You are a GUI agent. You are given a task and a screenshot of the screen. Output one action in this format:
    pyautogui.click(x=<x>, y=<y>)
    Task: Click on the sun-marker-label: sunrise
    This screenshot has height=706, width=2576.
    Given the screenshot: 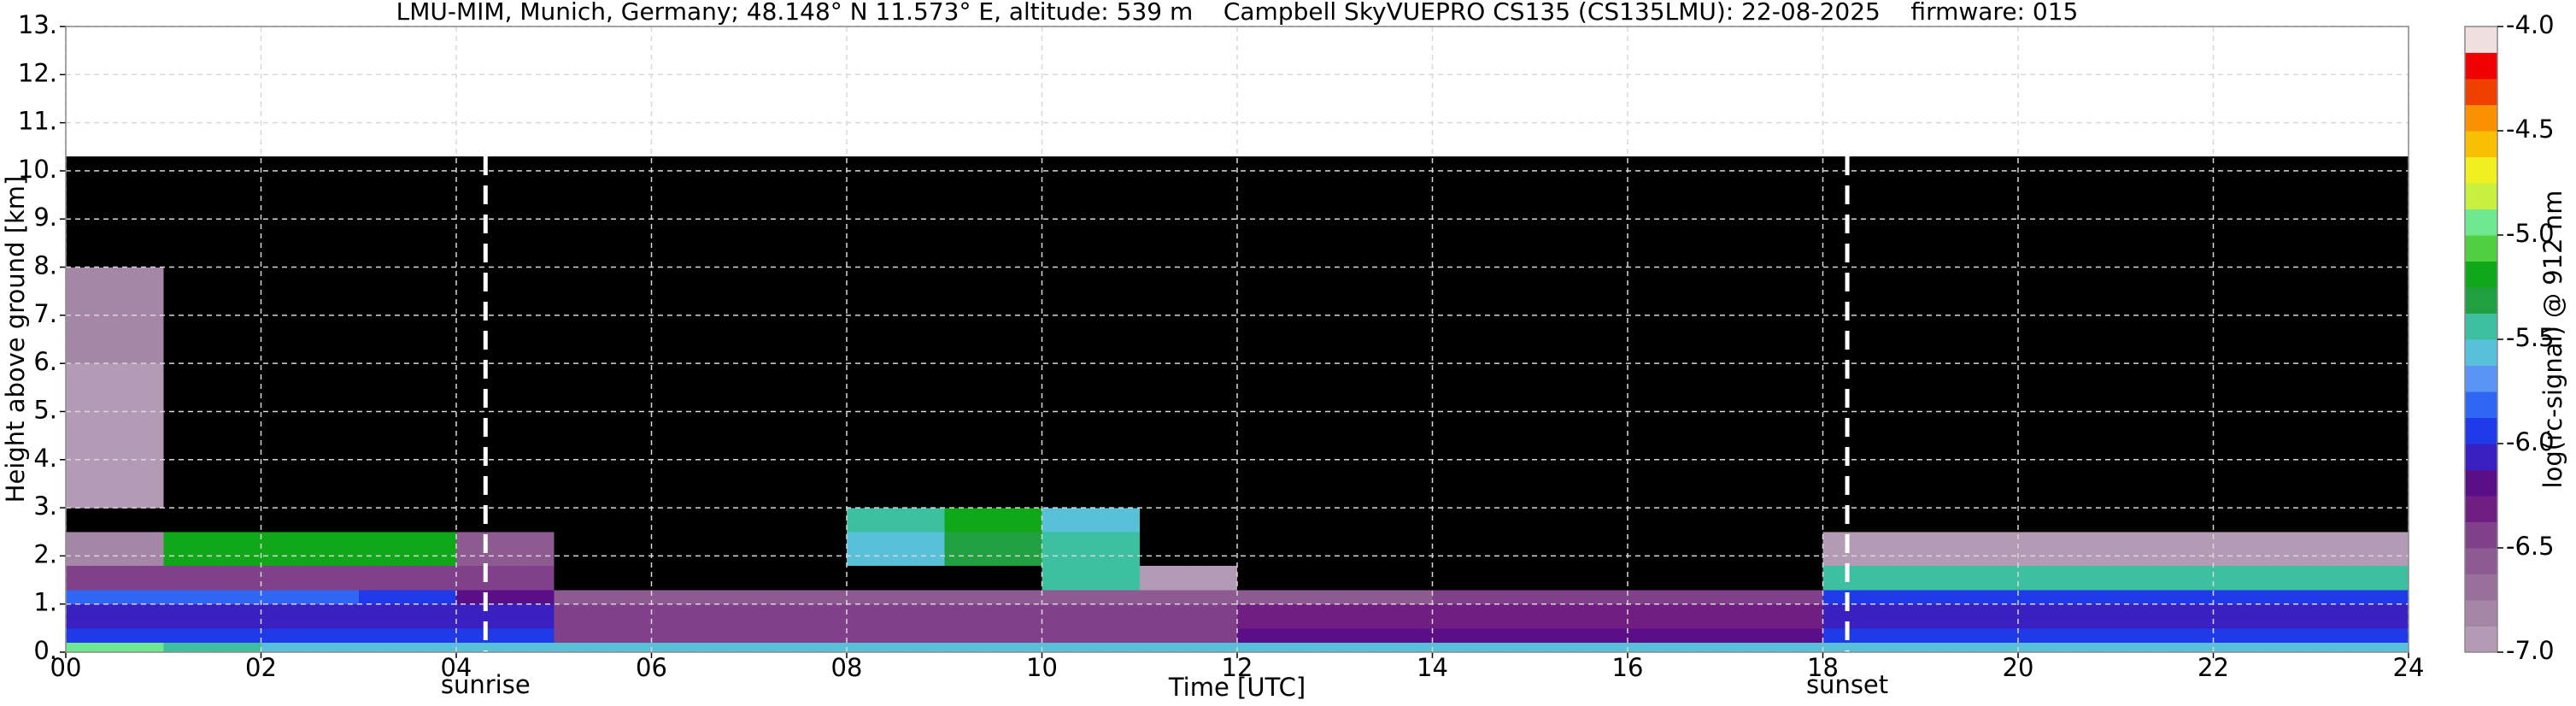 What is the action you would take?
    pyautogui.click(x=486, y=684)
    